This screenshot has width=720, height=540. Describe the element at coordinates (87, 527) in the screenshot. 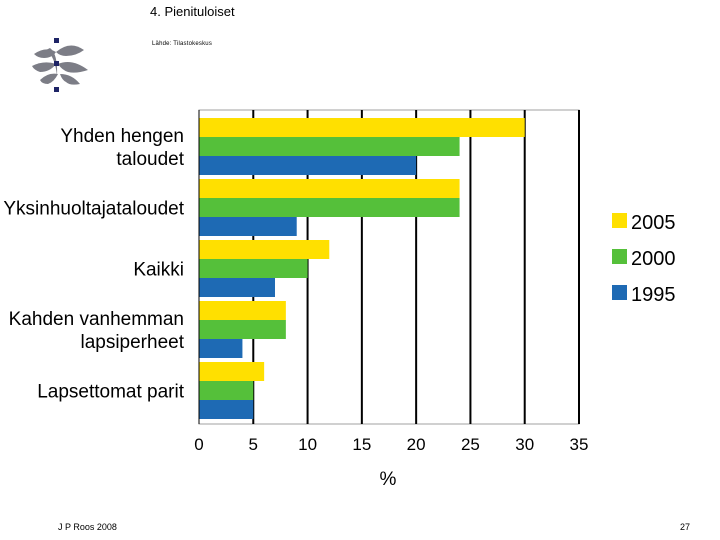

I see `footer-author: J P Roos 2008` at that location.